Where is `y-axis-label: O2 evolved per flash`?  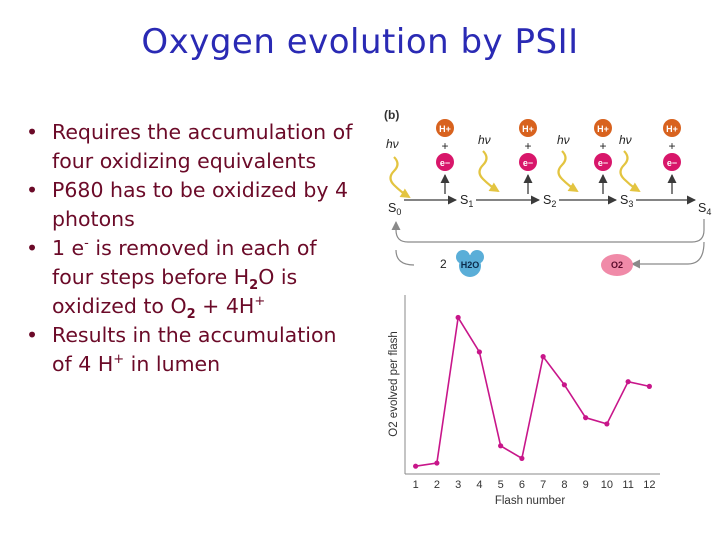 y-axis-label: O2 evolved per flash is located at coordinates (394, 383).